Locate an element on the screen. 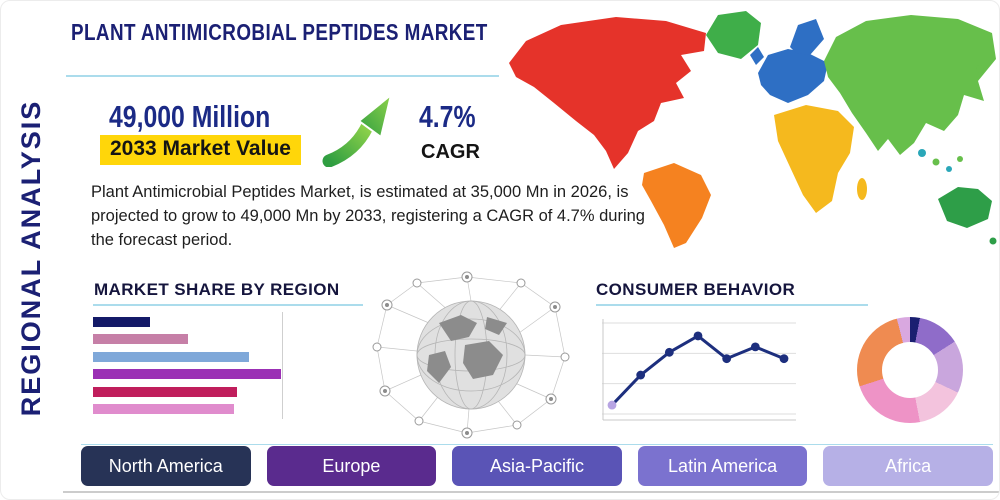  growth-arrow-icon is located at coordinates (357, 129).